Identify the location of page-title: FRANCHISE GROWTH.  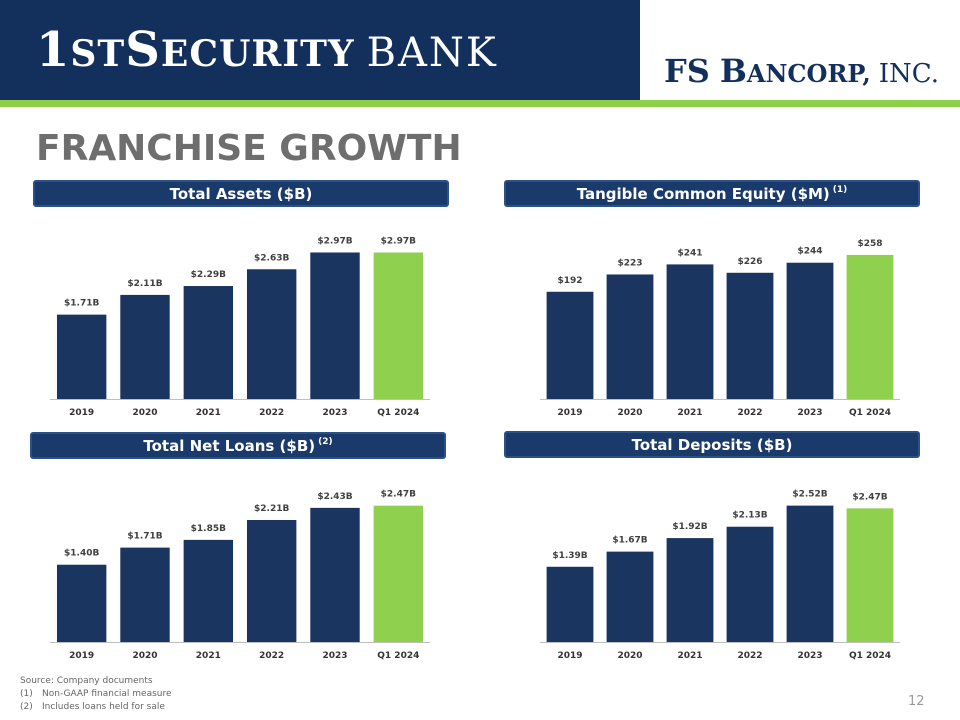
(249, 148).